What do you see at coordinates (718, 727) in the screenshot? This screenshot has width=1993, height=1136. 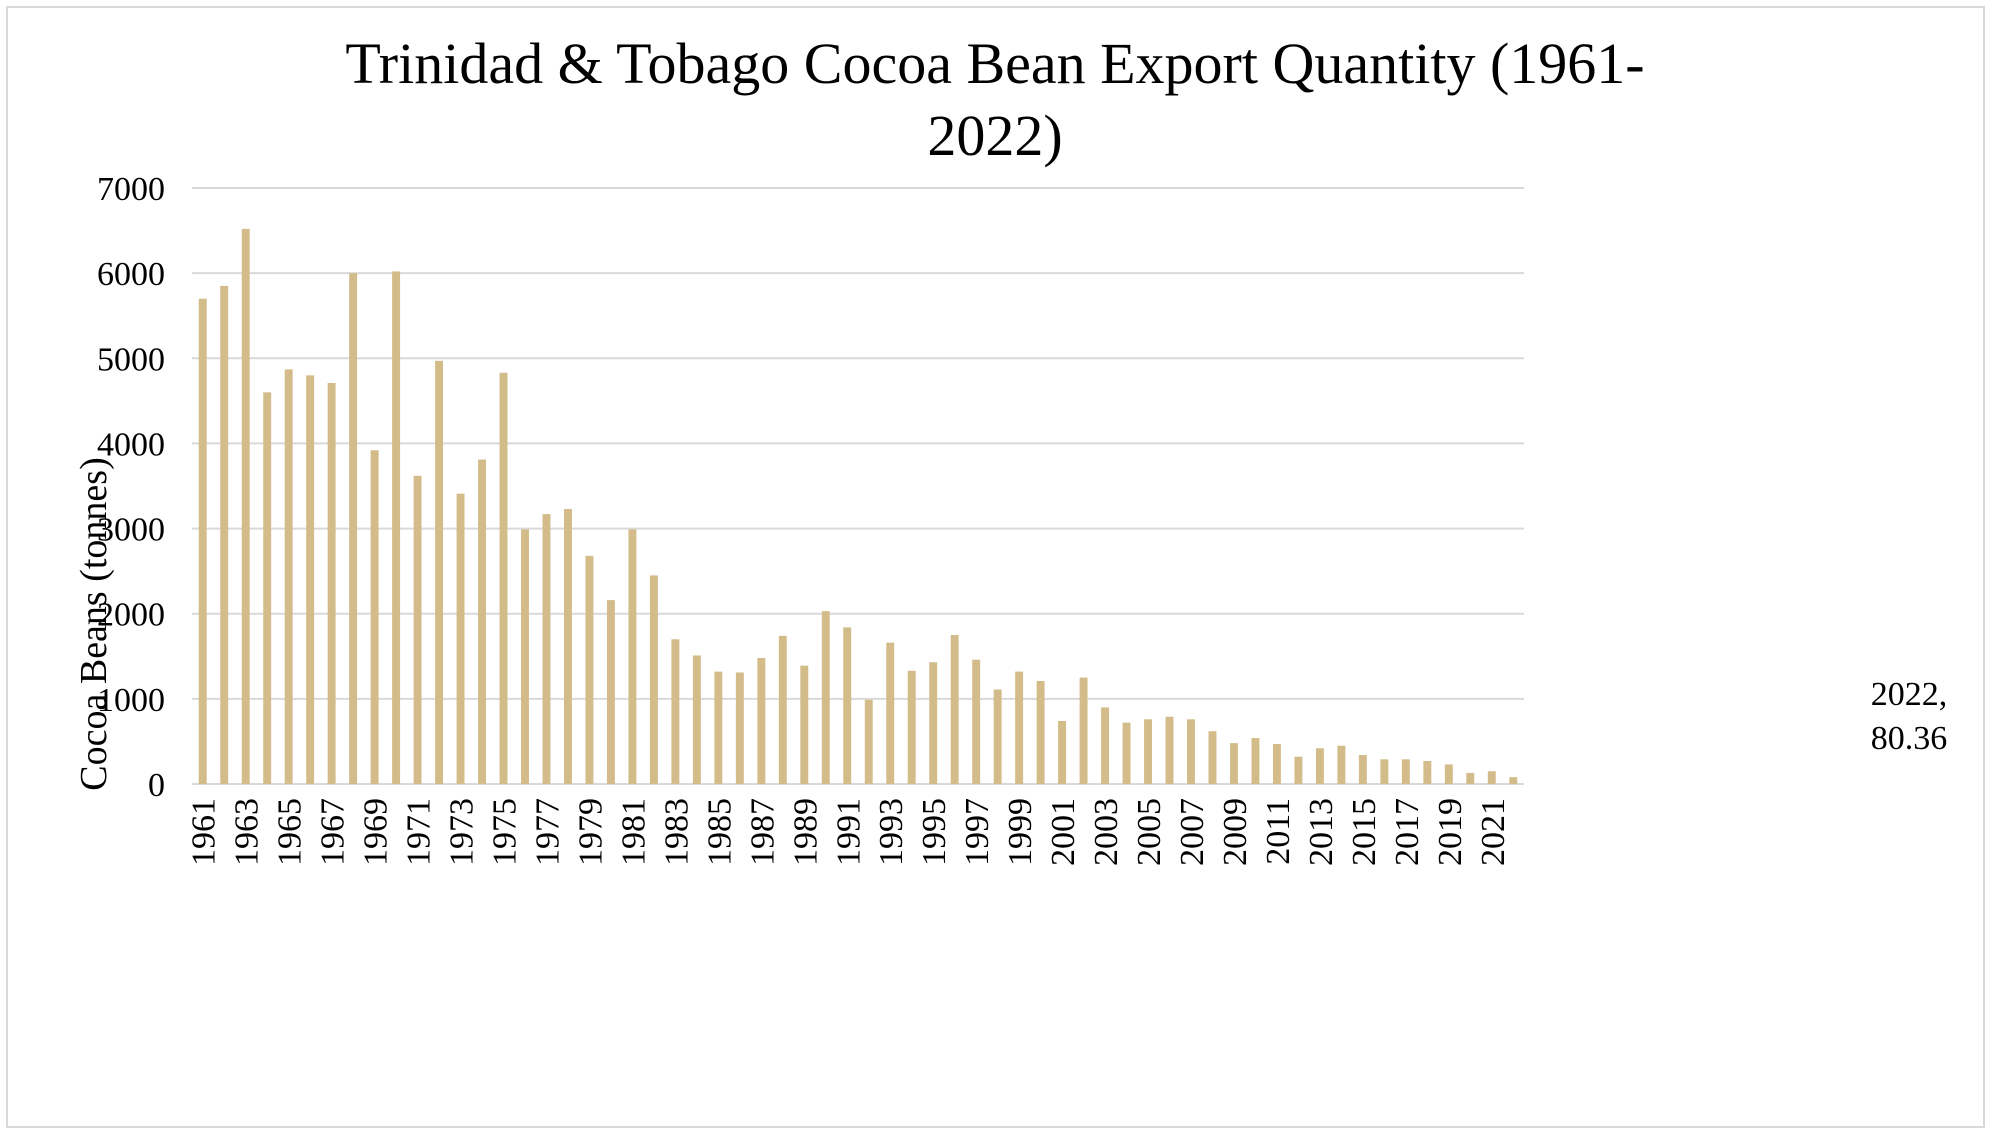 I see `bar-1985` at bounding box center [718, 727].